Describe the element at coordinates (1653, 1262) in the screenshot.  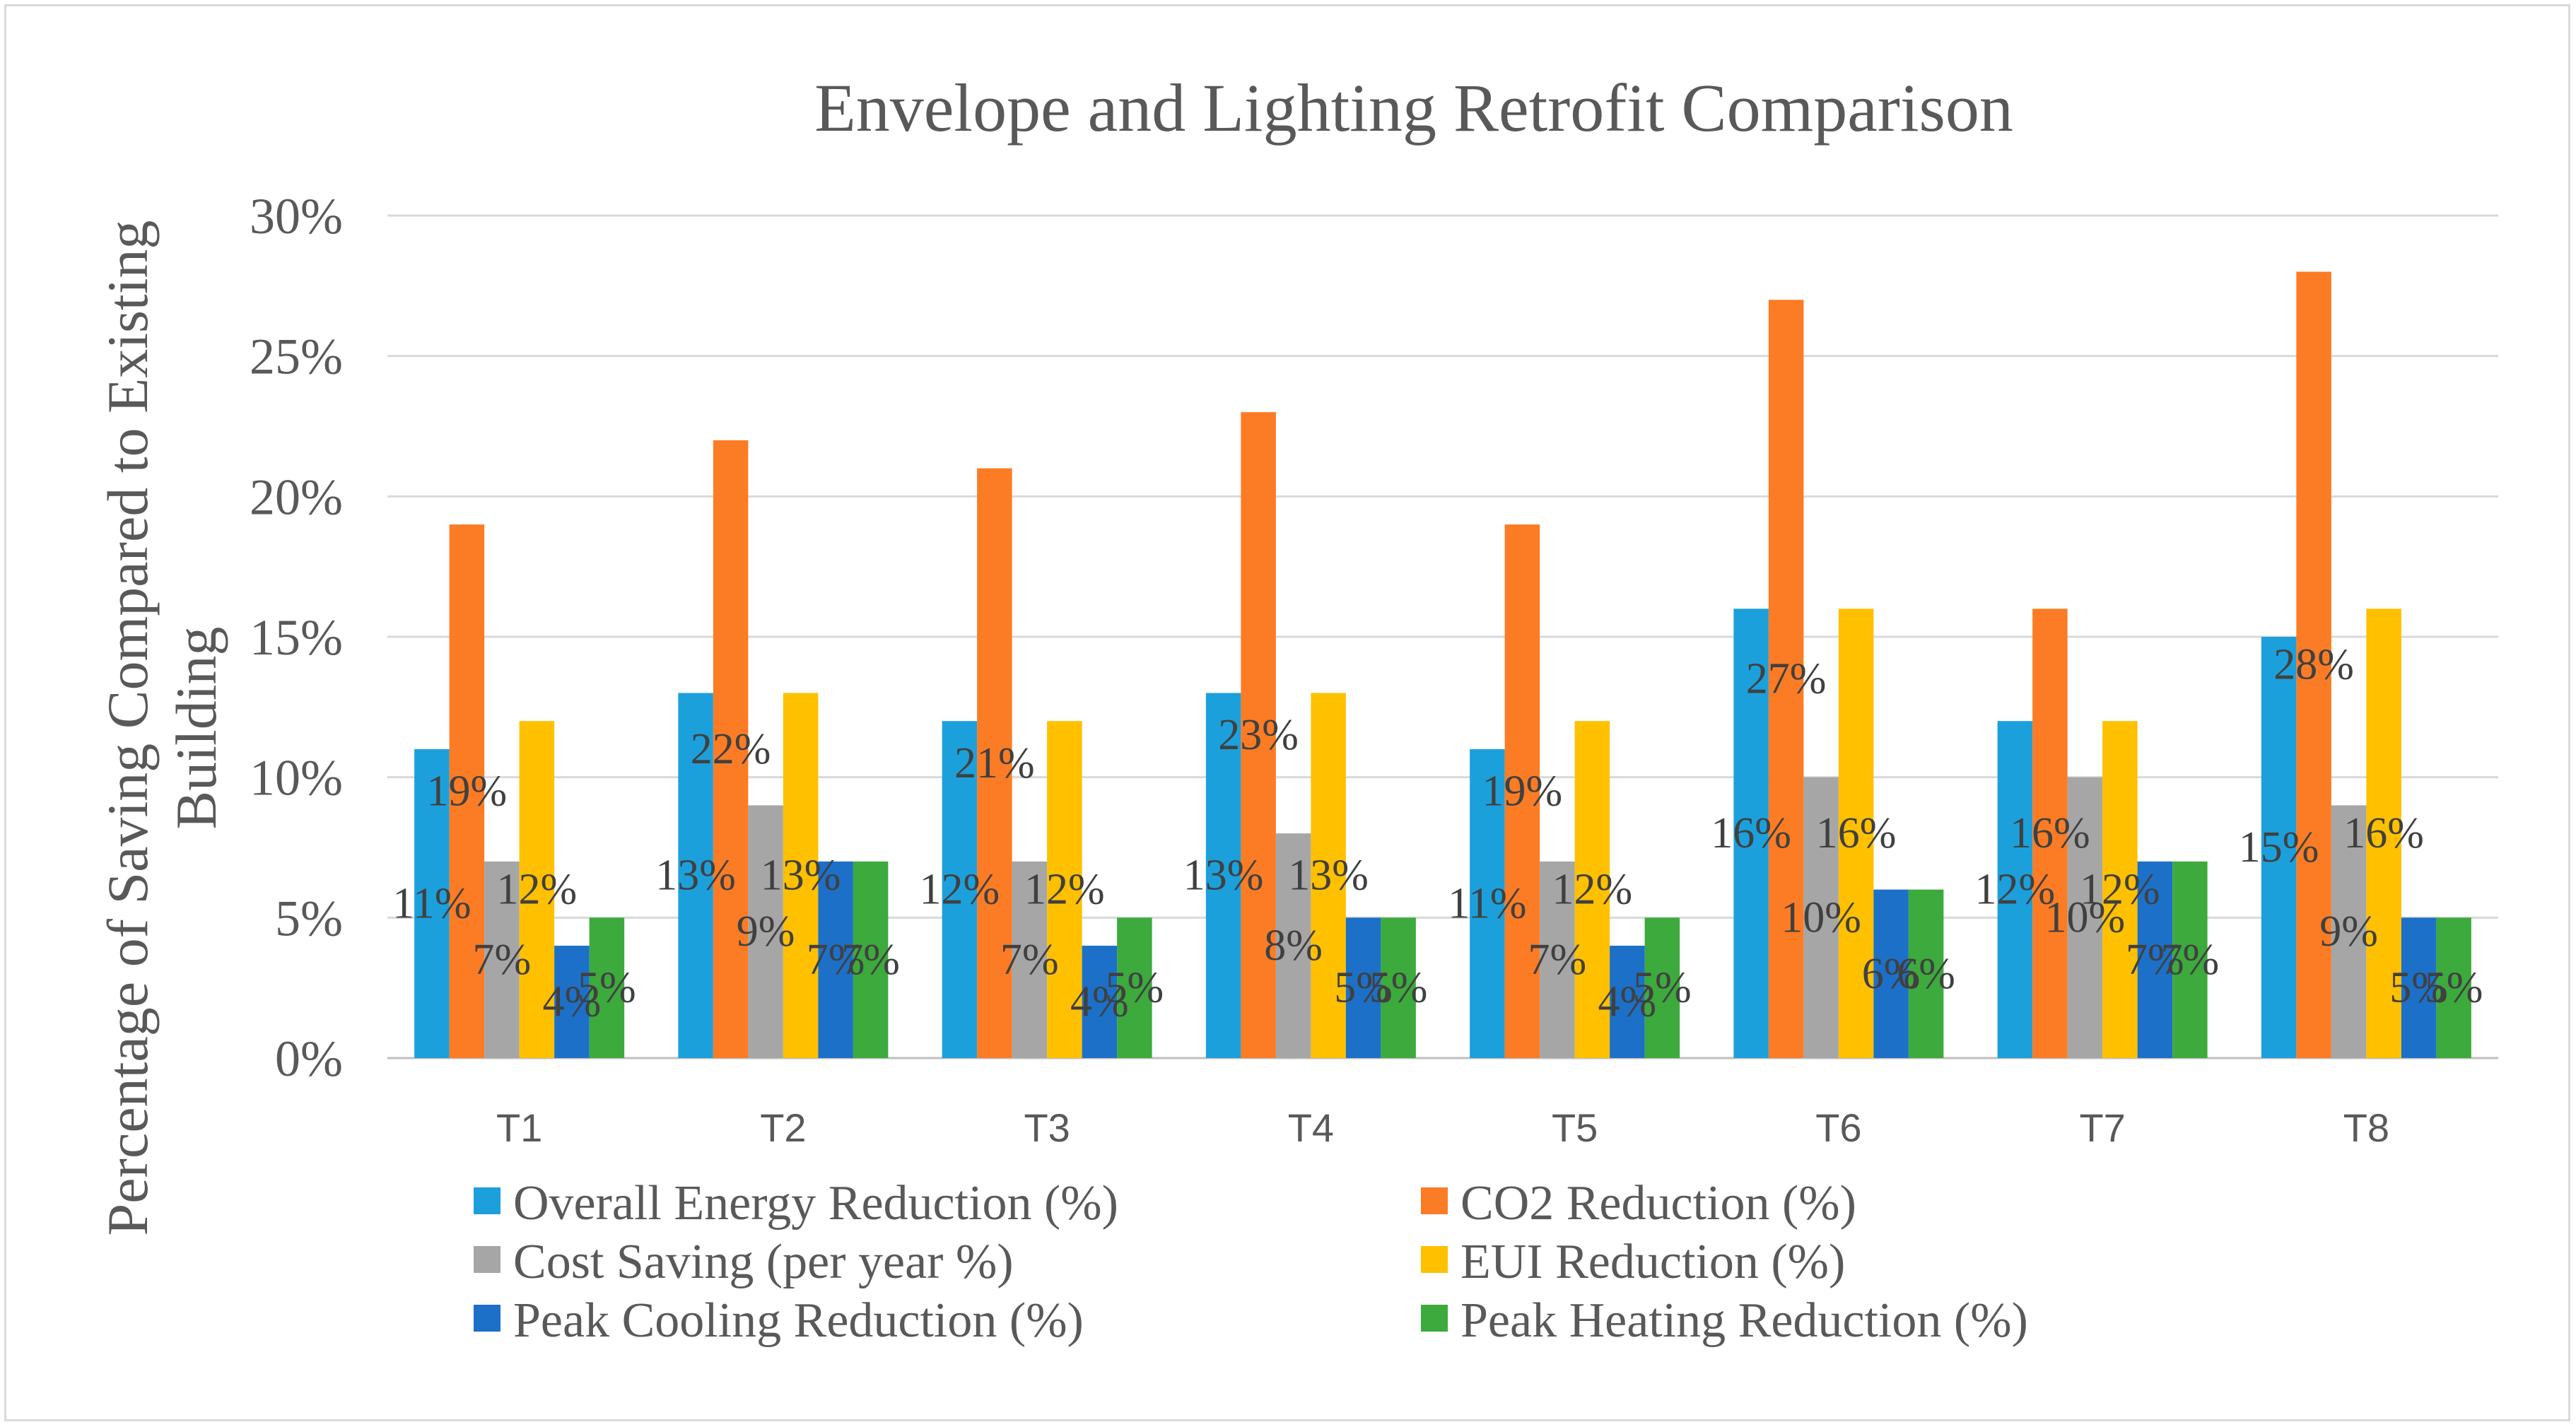
I see `legend-label: EUI Reduction (%)` at that location.